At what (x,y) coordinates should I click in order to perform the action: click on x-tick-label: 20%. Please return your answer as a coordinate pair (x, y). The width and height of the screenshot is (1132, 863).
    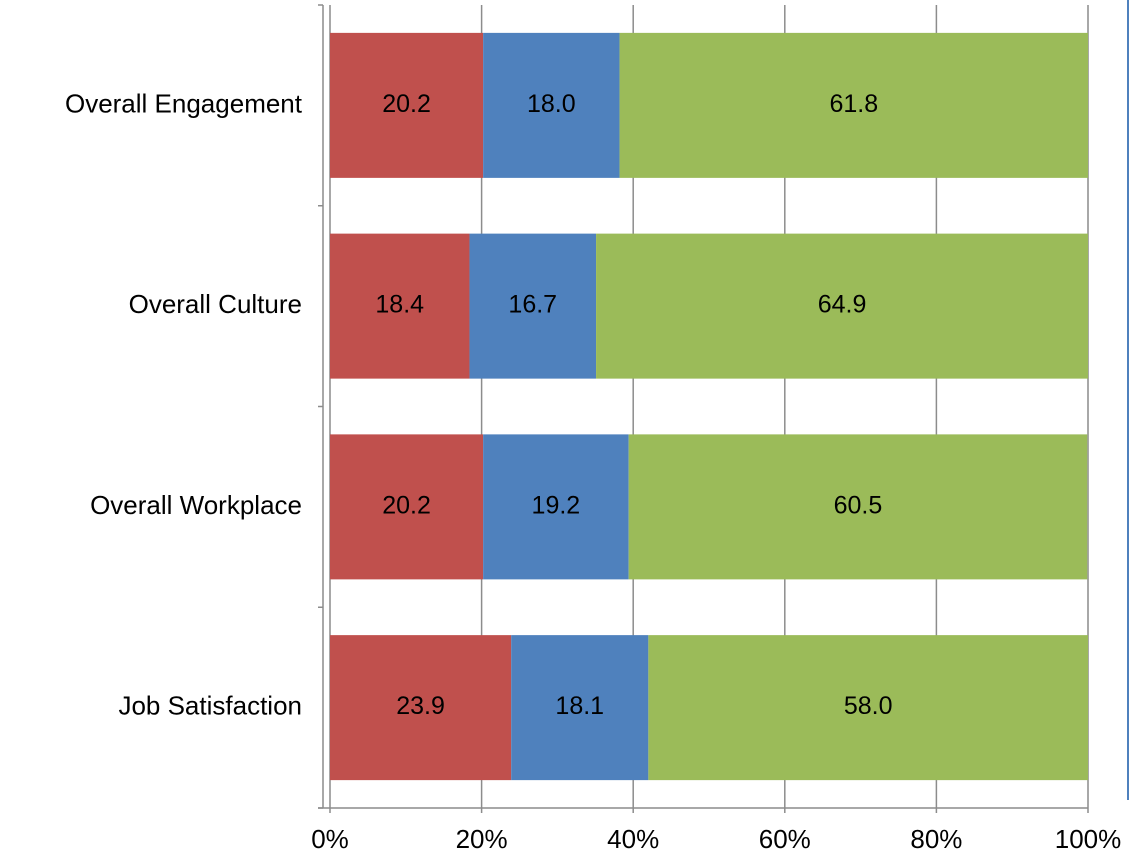
    Looking at the image, I should click on (482, 839).